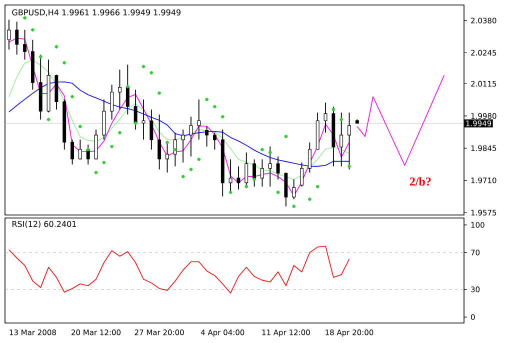 The width and height of the screenshot is (506, 343). I want to click on chart-title: RSI(12) 60.2401, so click(44, 224).